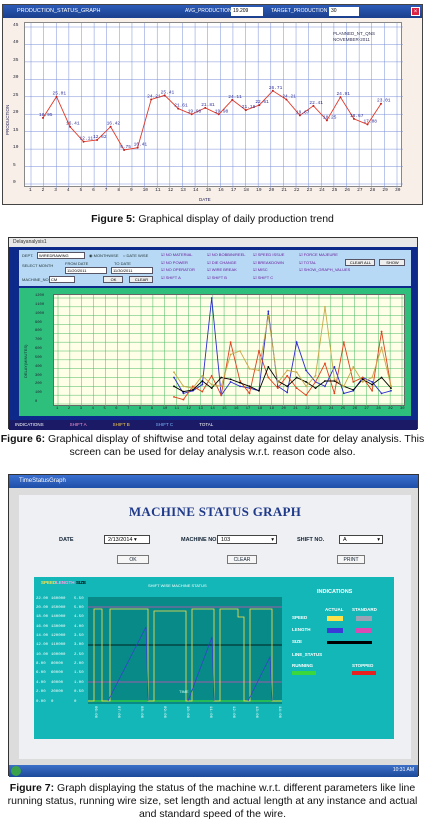 This screenshot has height=834, width=425. I want to click on x-tick: 10:00, so click(187, 712).